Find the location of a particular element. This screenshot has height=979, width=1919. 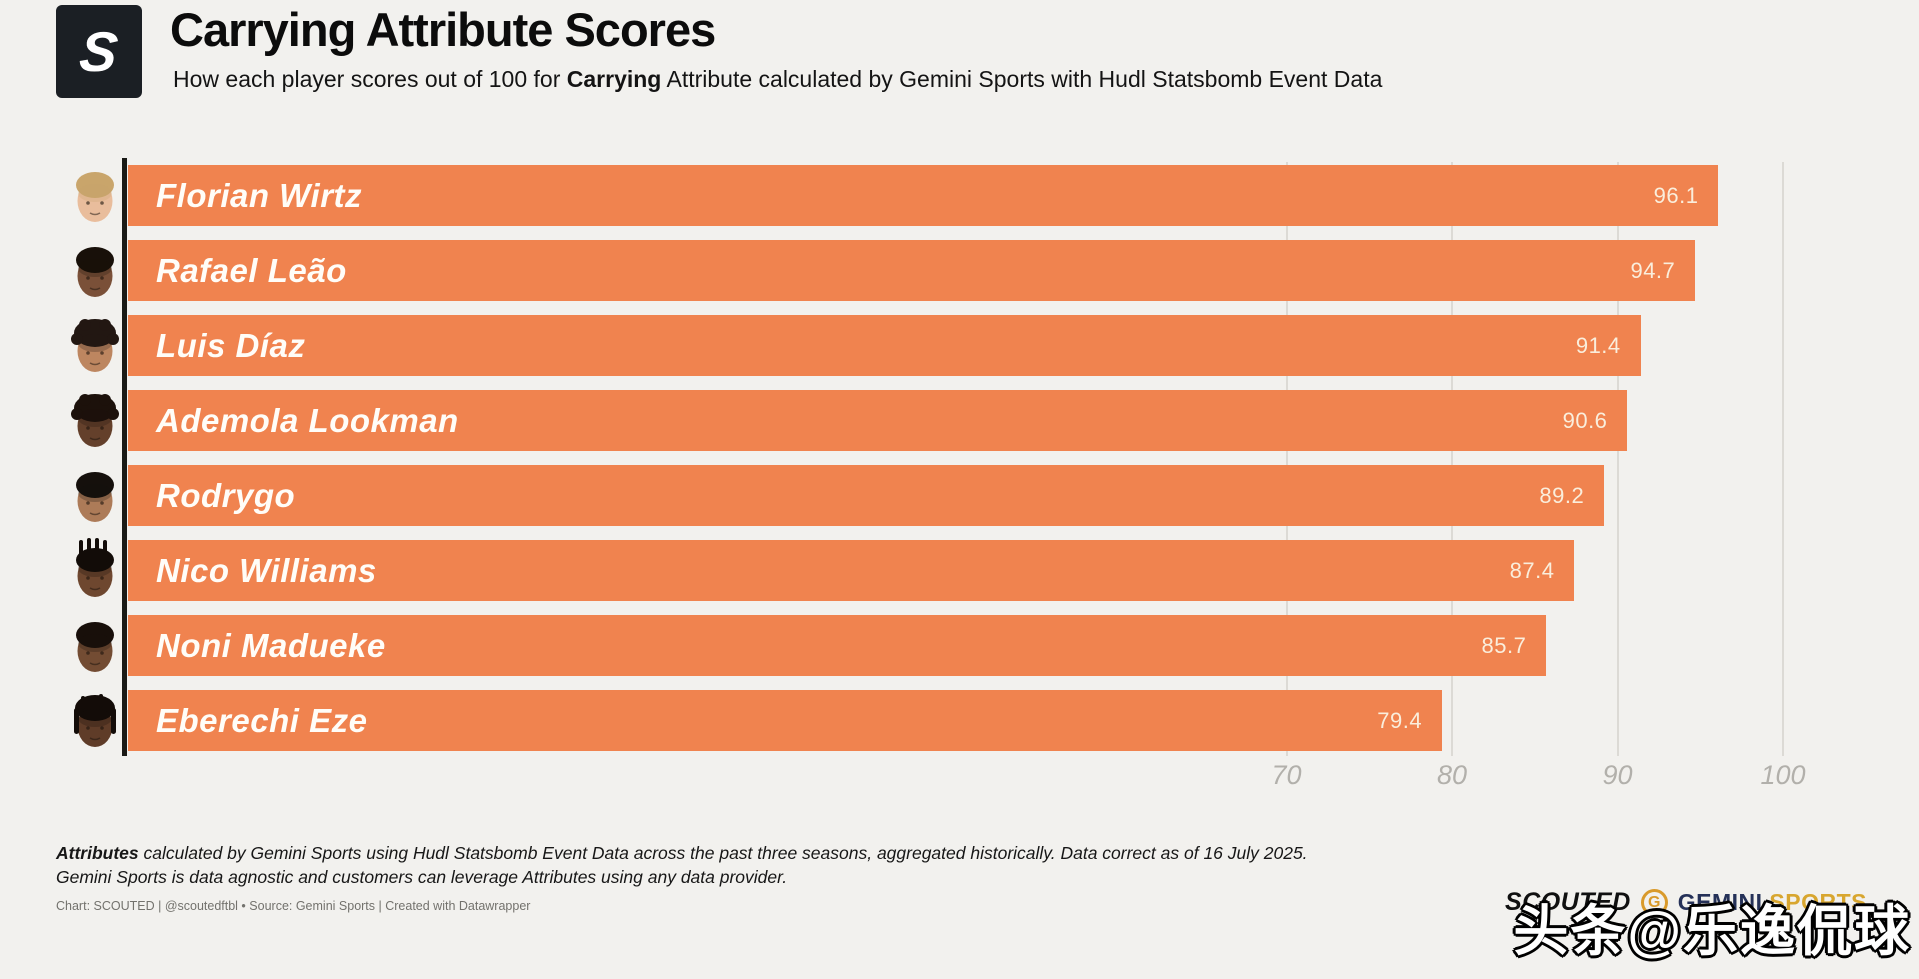

score-value-label: 96.1 is located at coordinates (1676, 195).